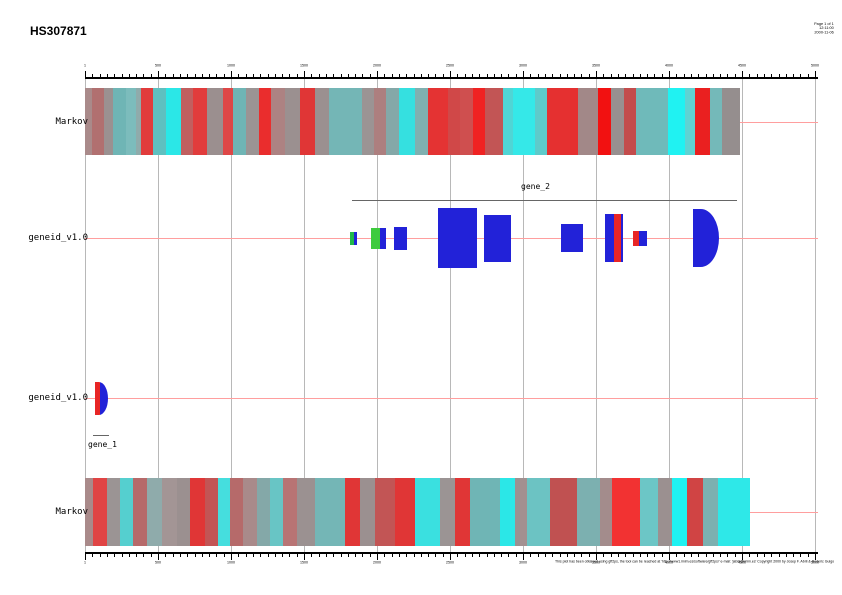 The image size is (842, 595). What do you see at coordinates (157, 563) in the screenshot?
I see `tick-label: 500` at bounding box center [157, 563].